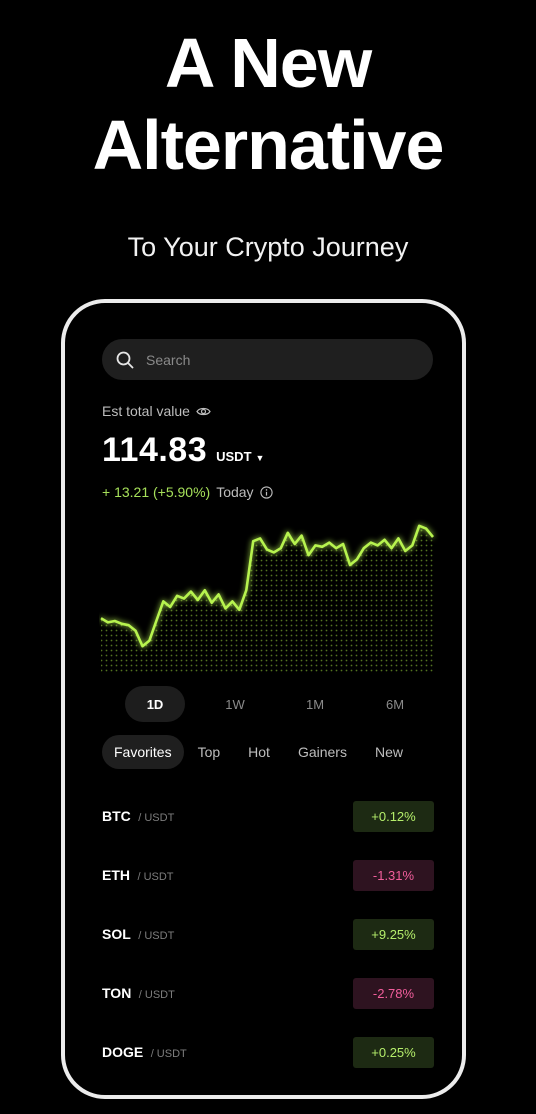 The height and width of the screenshot is (1114, 536). I want to click on search-input, so click(276, 359).